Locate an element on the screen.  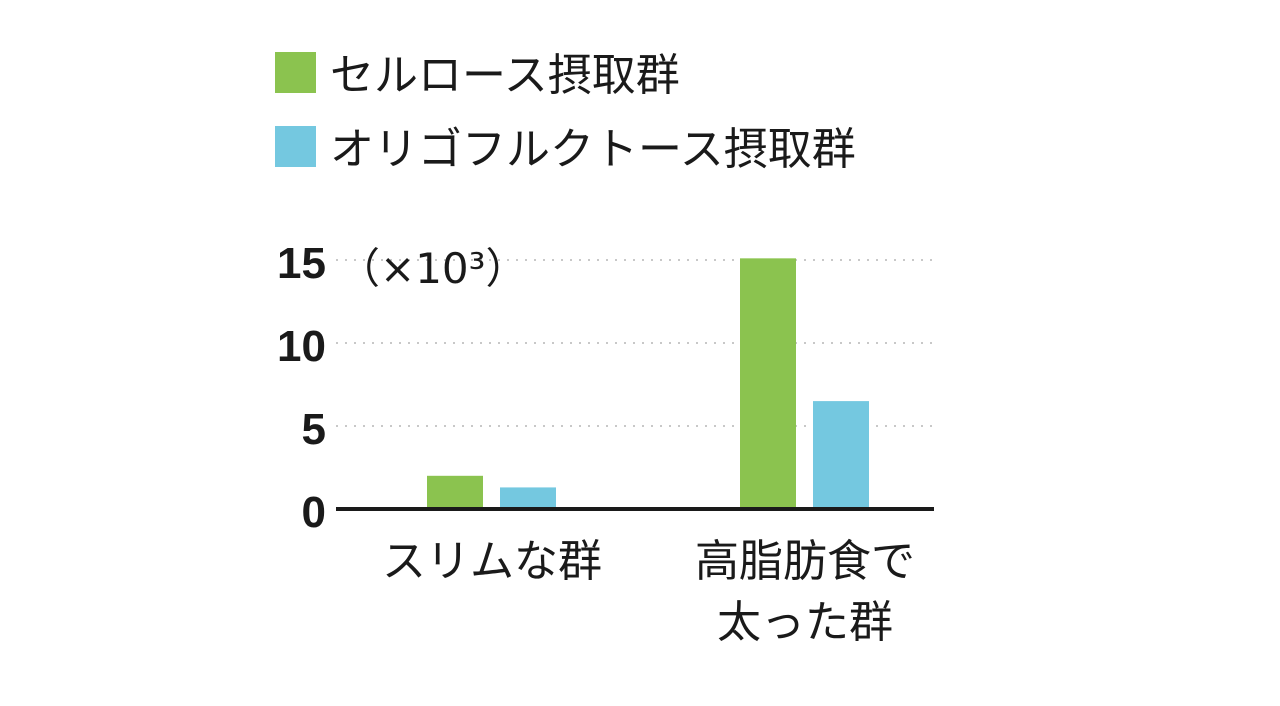
y-axis-unit-label: （×10³） is located at coordinates (432, 268).